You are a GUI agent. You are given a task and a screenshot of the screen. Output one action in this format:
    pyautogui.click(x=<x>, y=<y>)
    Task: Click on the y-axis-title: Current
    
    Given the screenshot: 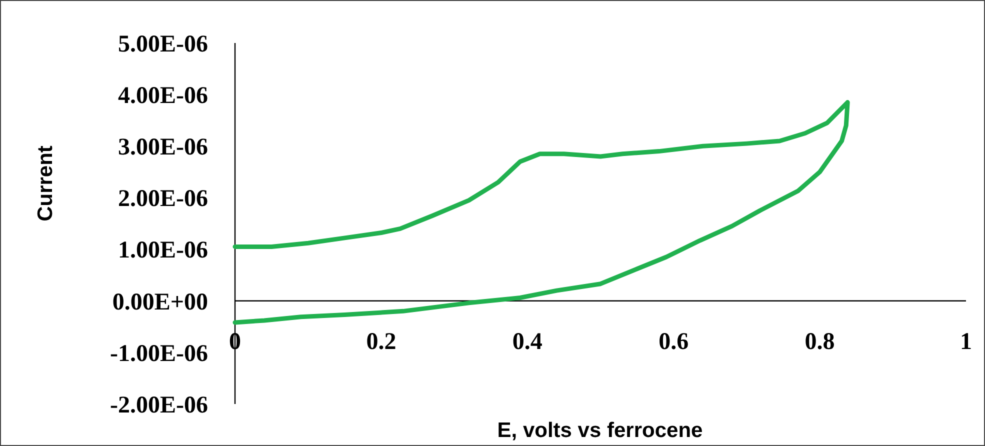 What is the action you would take?
    pyautogui.click(x=45, y=184)
    